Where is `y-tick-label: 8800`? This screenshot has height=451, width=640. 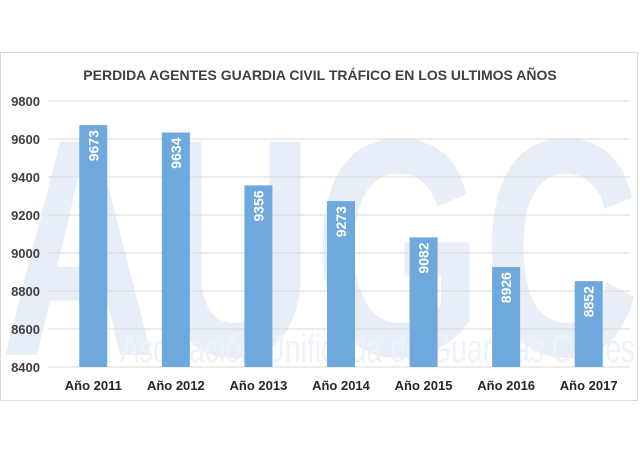 y-tick-label: 8800 is located at coordinates (25, 291).